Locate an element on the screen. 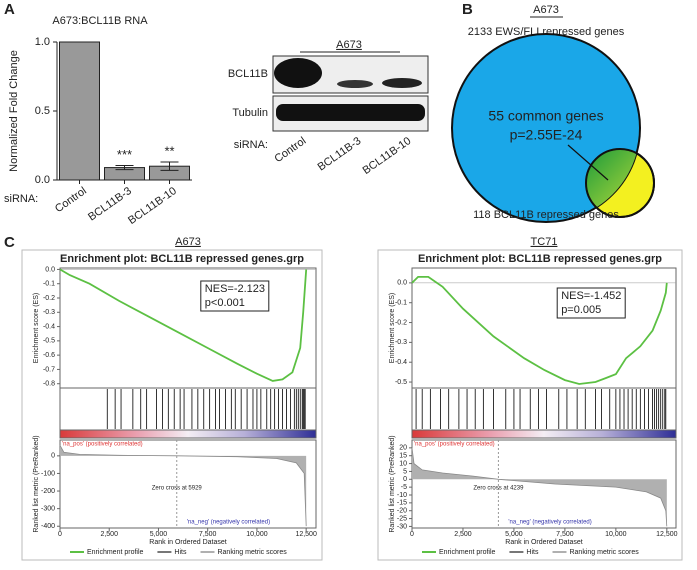 This screenshot has height=570, width=697. lane-label: BCL11B-3 is located at coordinates (340, 154).